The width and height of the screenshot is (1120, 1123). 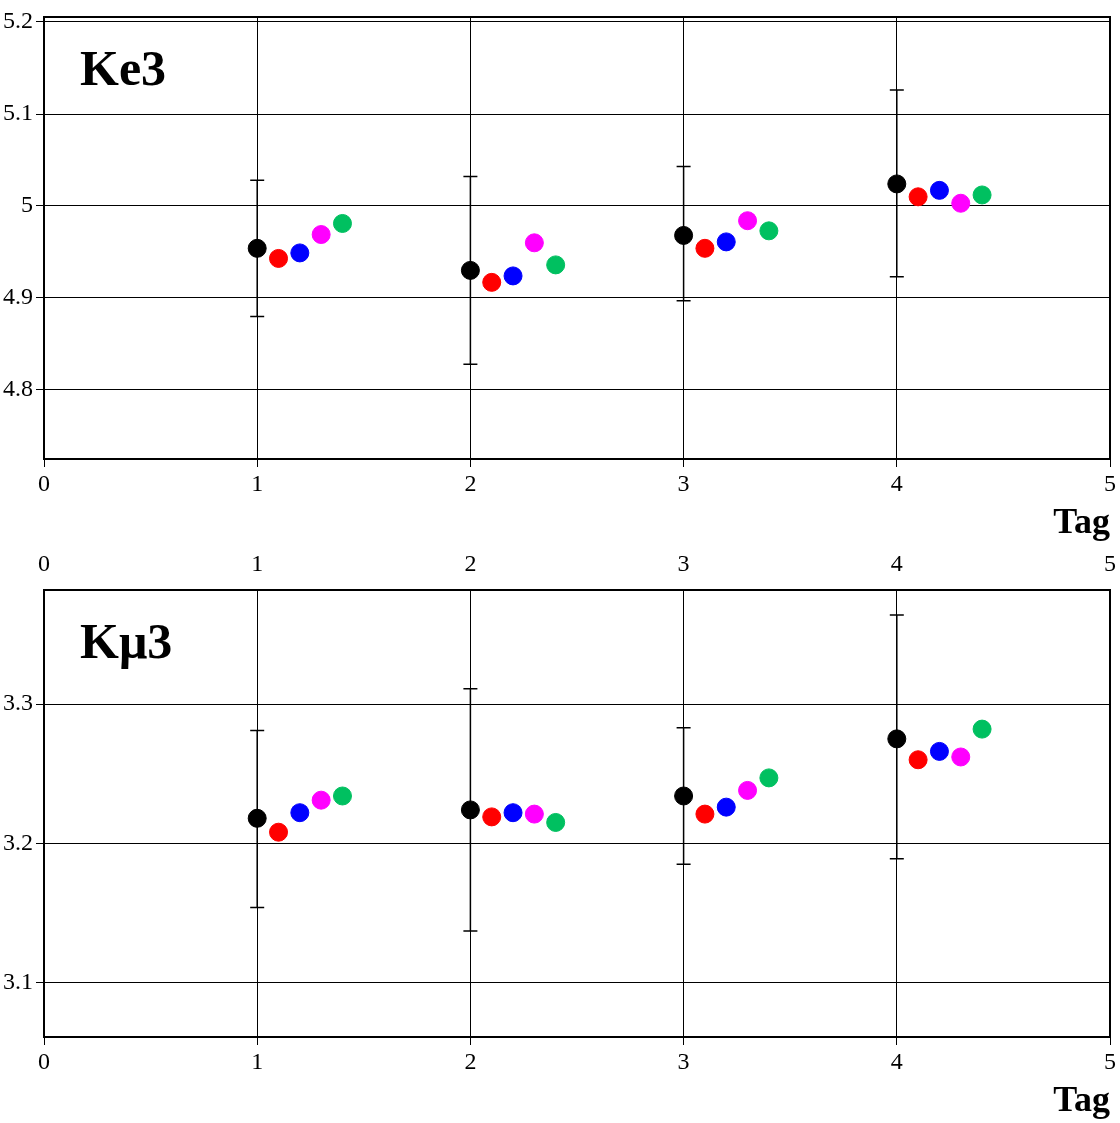 What do you see at coordinates (470, 1060) in the screenshot?
I see `x2-tick-label: 2` at bounding box center [470, 1060].